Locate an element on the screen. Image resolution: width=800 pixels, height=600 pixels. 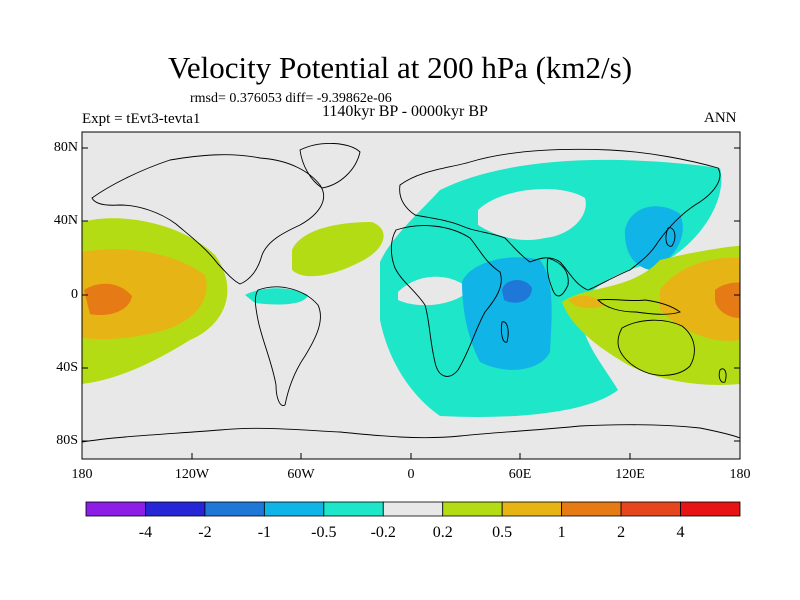
colorbar-label: 0.2 is located at coordinates (442, 532).